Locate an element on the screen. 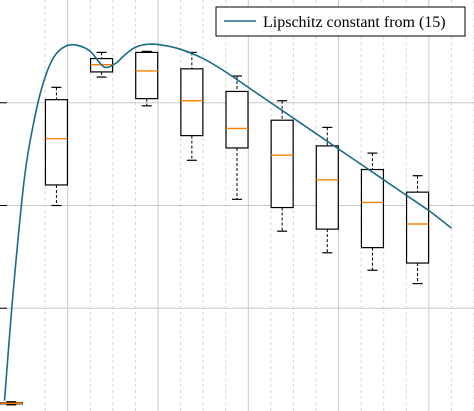 The image size is (474, 411). legend-box is located at coordinates (340, 21).